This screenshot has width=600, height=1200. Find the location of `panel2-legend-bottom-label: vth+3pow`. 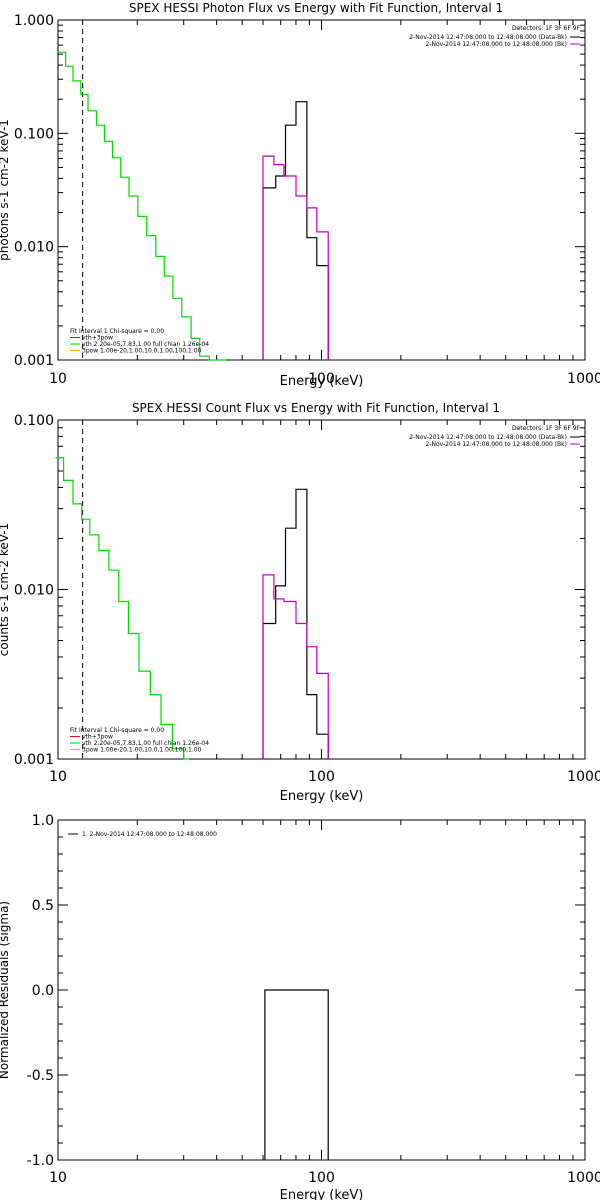

panel2-legend-bottom-label: vth+3pow is located at coordinates (97, 737).